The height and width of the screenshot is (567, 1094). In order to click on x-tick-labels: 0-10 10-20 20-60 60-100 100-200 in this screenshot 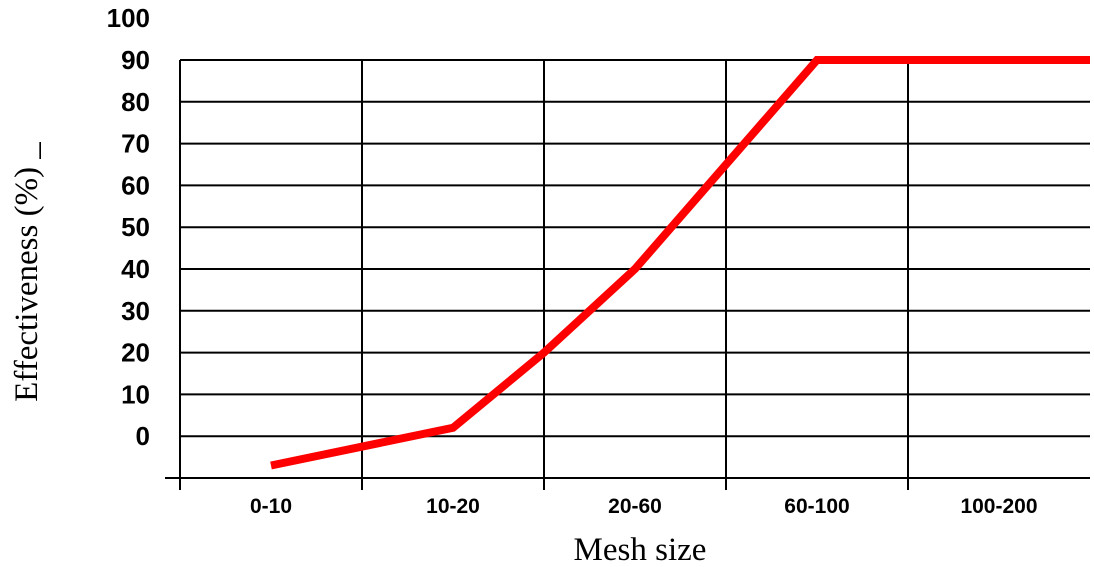, I will do `click(644, 506)`.